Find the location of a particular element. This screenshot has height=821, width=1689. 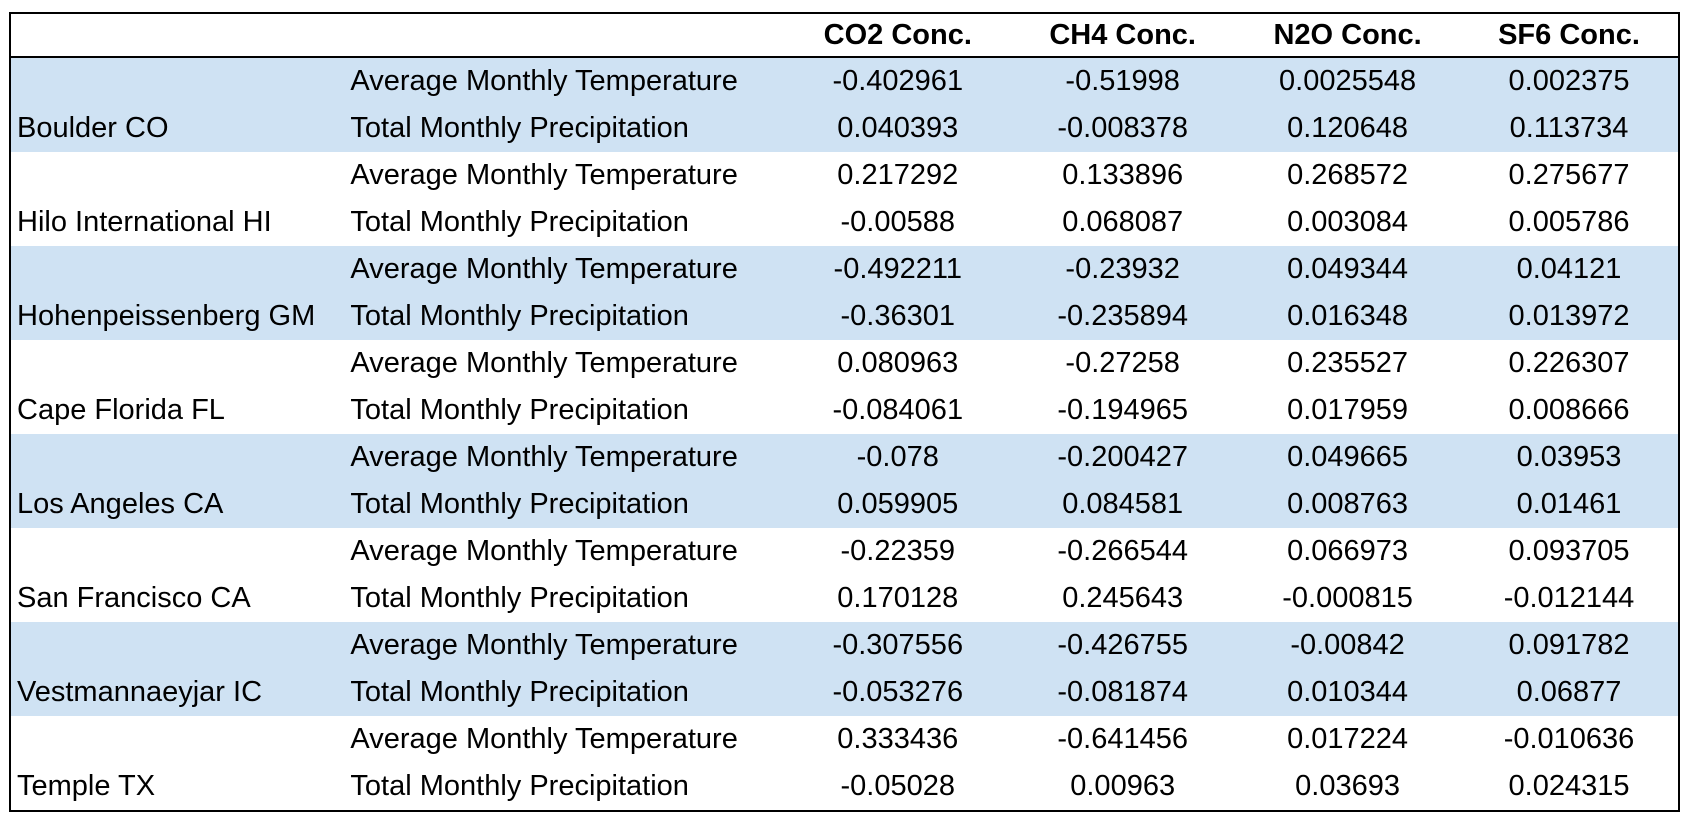

value-cell-n2o: 0.049665 is located at coordinates (1348, 457).